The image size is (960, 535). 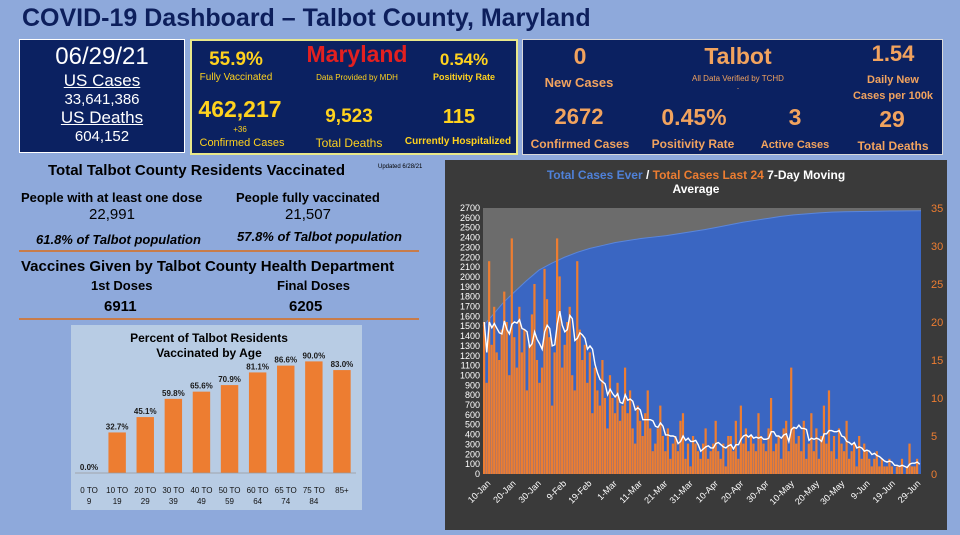 What do you see at coordinates (470, 366) in the screenshot?
I see `left-y-tick-label: 1100` at bounding box center [470, 366].